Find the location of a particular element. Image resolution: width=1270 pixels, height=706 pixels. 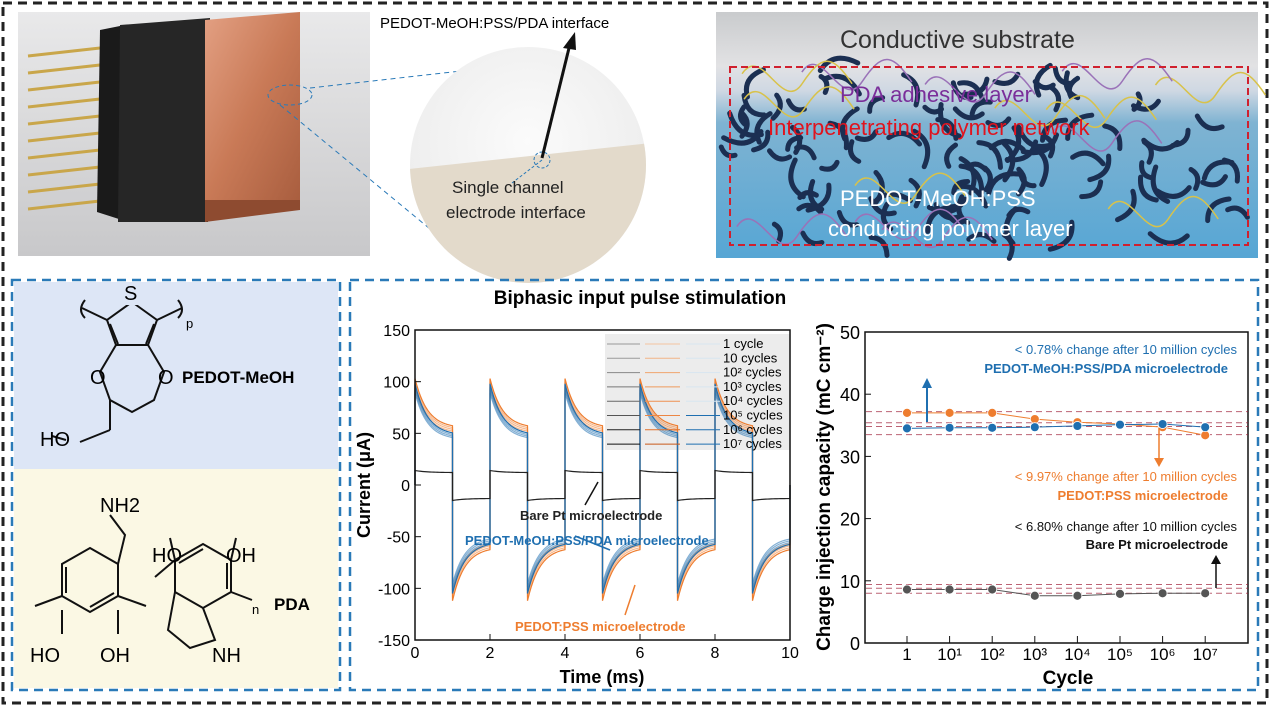

repeat-n: n is located at coordinates (255, 609).